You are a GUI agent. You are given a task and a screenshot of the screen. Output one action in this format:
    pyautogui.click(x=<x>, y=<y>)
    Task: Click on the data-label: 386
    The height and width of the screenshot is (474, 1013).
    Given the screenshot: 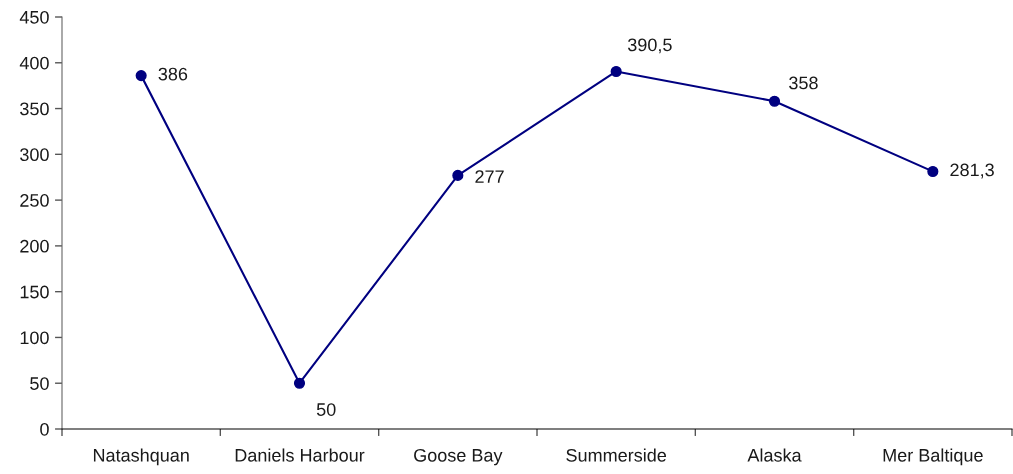 What is the action you would take?
    pyautogui.click(x=173, y=74)
    